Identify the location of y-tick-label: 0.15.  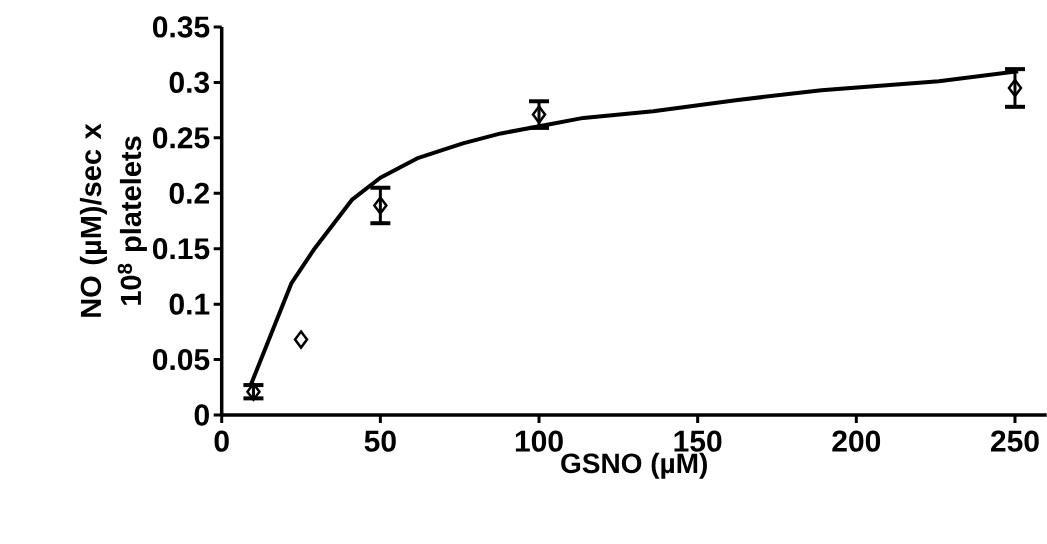
(181, 249).